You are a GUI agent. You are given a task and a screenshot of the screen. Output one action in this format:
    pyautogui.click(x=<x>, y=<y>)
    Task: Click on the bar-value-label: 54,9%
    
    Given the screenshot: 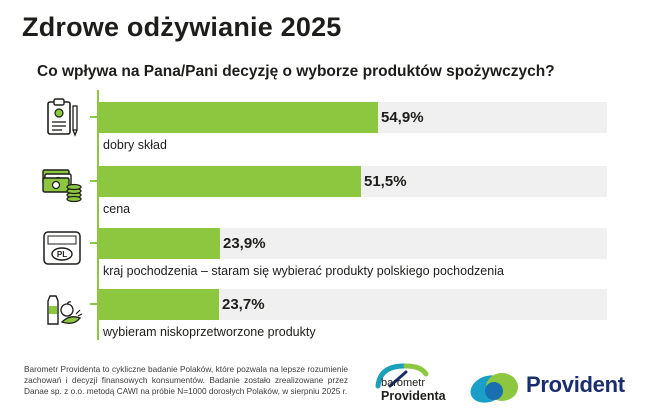 What is the action you would take?
    pyautogui.click(x=402, y=117)
    